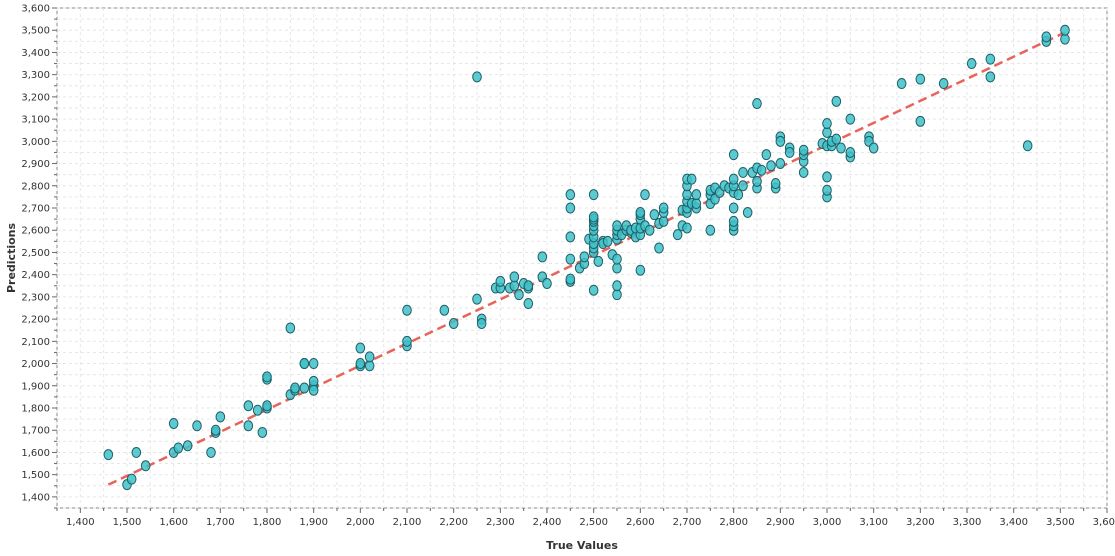 The image size is (1115, 556). I want to click on y-tick-label: 1,800, so click(35, 409).